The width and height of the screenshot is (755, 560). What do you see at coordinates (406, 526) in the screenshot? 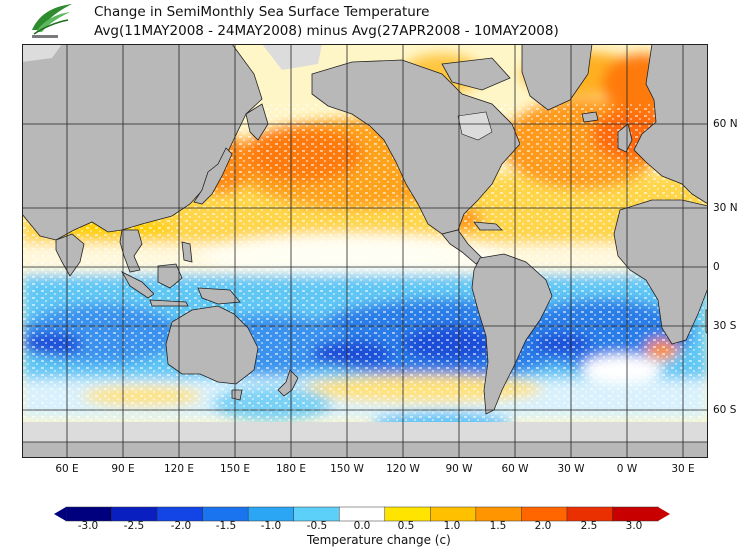
I see `colorbar-label-0-5: 0.5` at bounding box center [406, 526].